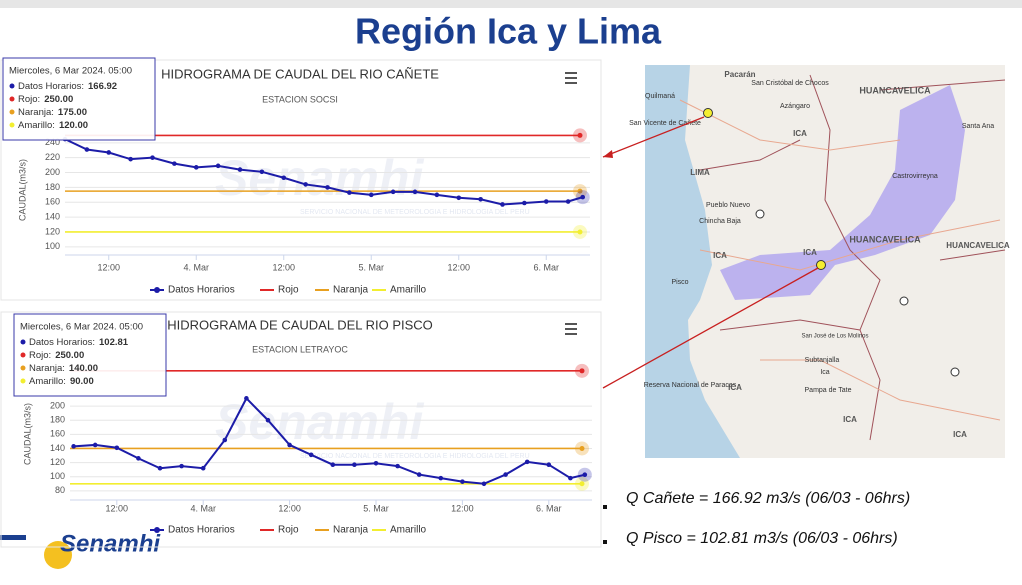 The height and width of the screenshot is (585, 1022). What do you see at coordinates (955, 372) in the screenshot?
I see `map-point` at bounding box center [955, 372].